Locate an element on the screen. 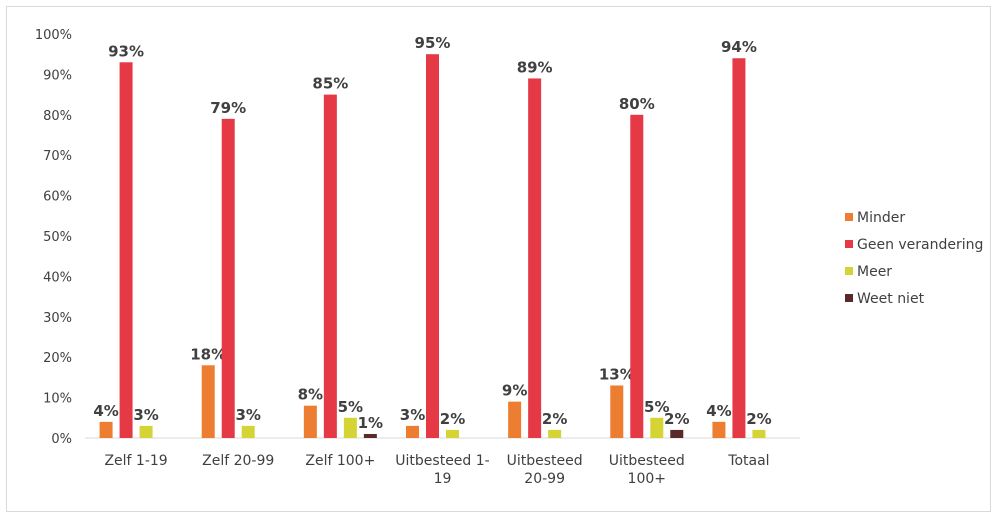  data-label: 95% is located at coordinates (433, 43).